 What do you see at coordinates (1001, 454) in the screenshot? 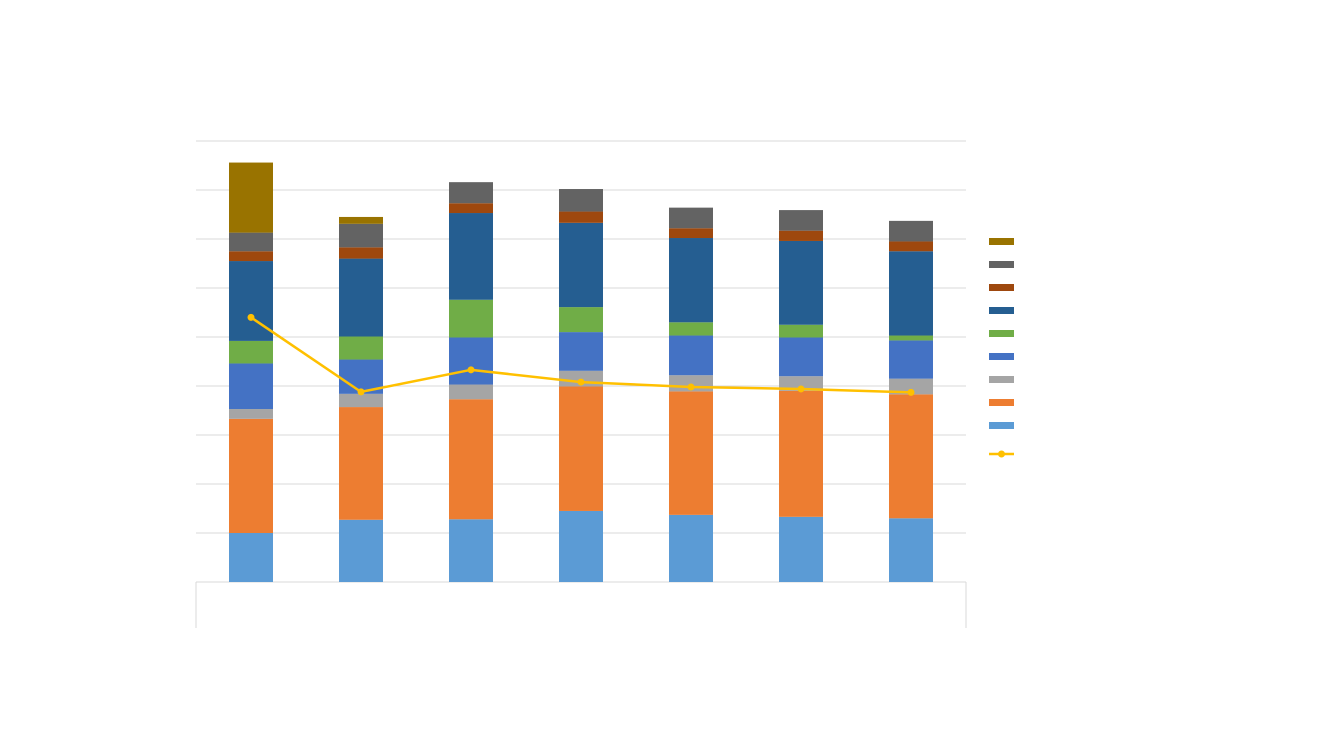
I see `legend-line-marker` at bounding box center [1001, 454].